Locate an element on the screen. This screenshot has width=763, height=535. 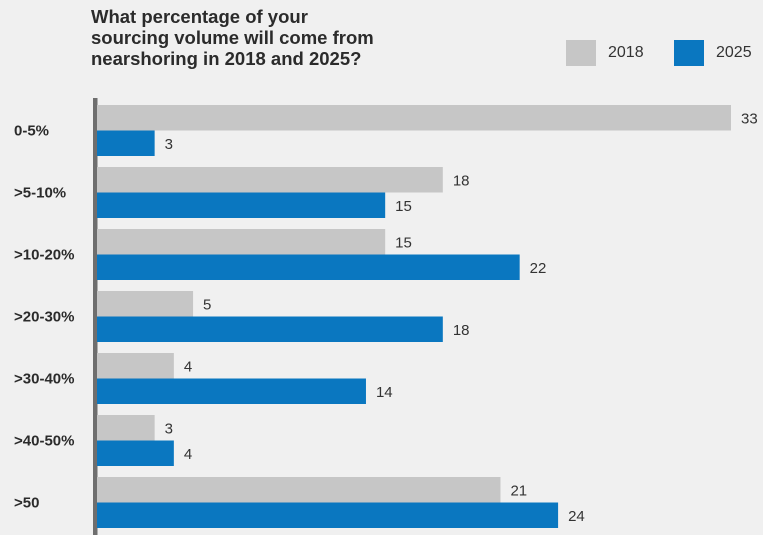
value-label-2018-10-20: 15 is located at coordinates (403, 242).